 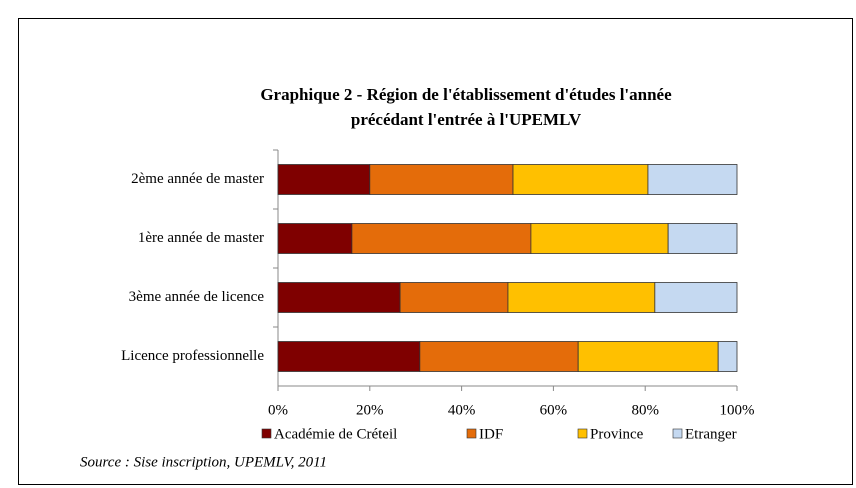 I want to click on x-tick-label: 60%, so click(x=554, y=410).